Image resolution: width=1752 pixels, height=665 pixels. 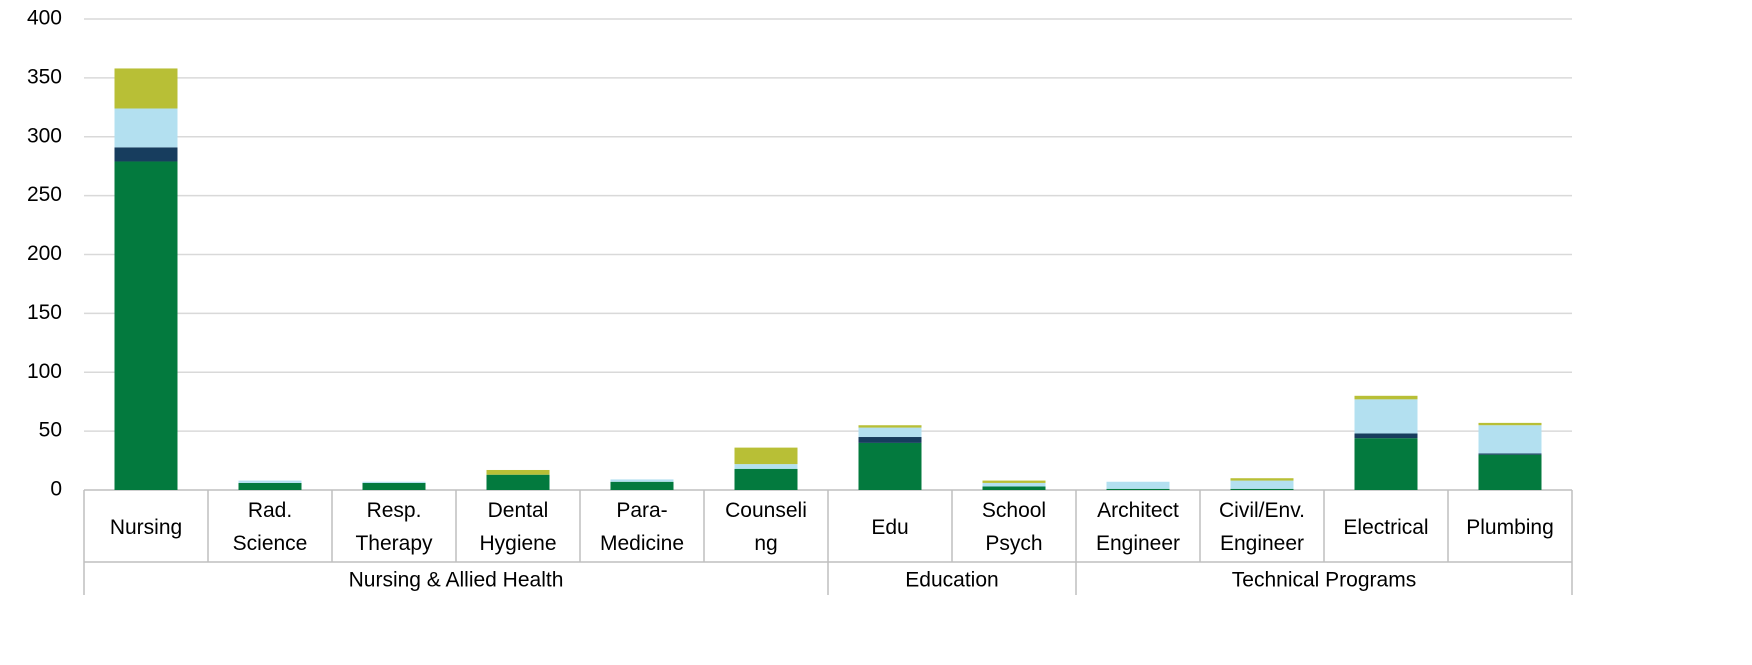 What do you see at coordinates (1138, 527) in the screenshot?
I see `x-tick-label: Architect Engineer` at bounding box center [1138, 527].